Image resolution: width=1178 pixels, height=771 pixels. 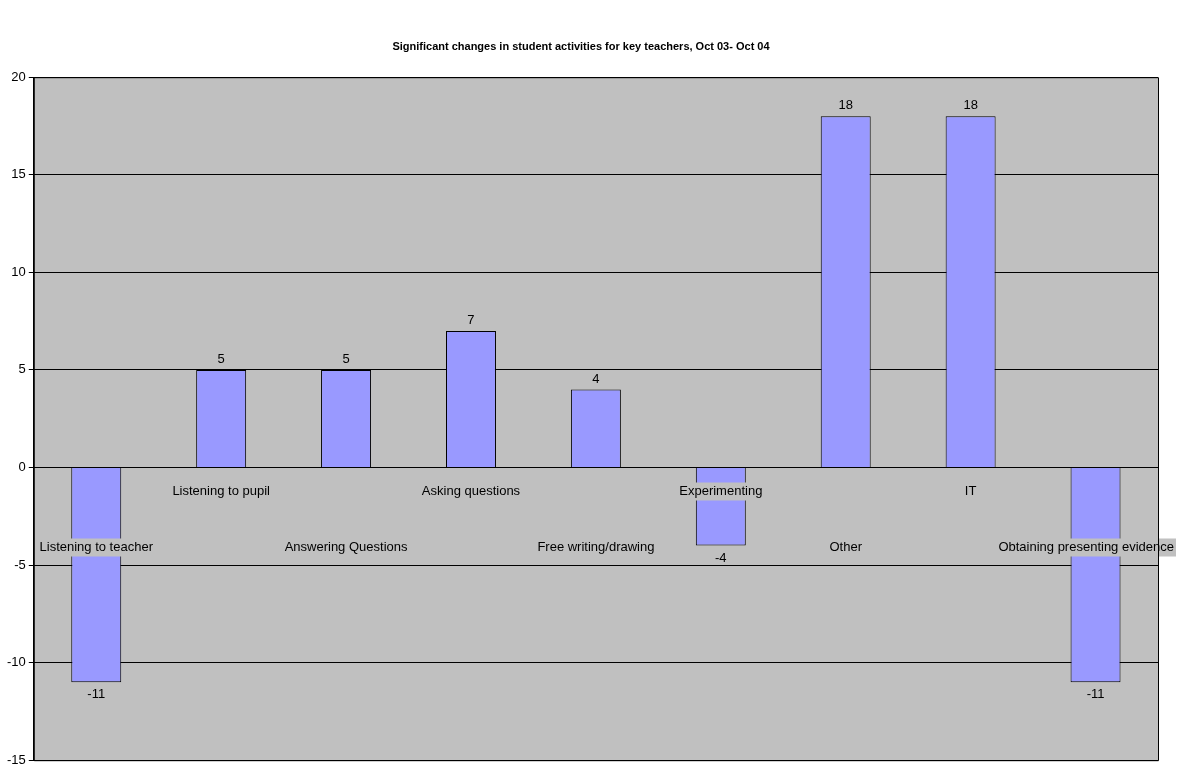 What do you see at coordinates (721, 491) in the screenshot?
I see `x-tick-label: Experimenting` at bounding box center [721, 491].